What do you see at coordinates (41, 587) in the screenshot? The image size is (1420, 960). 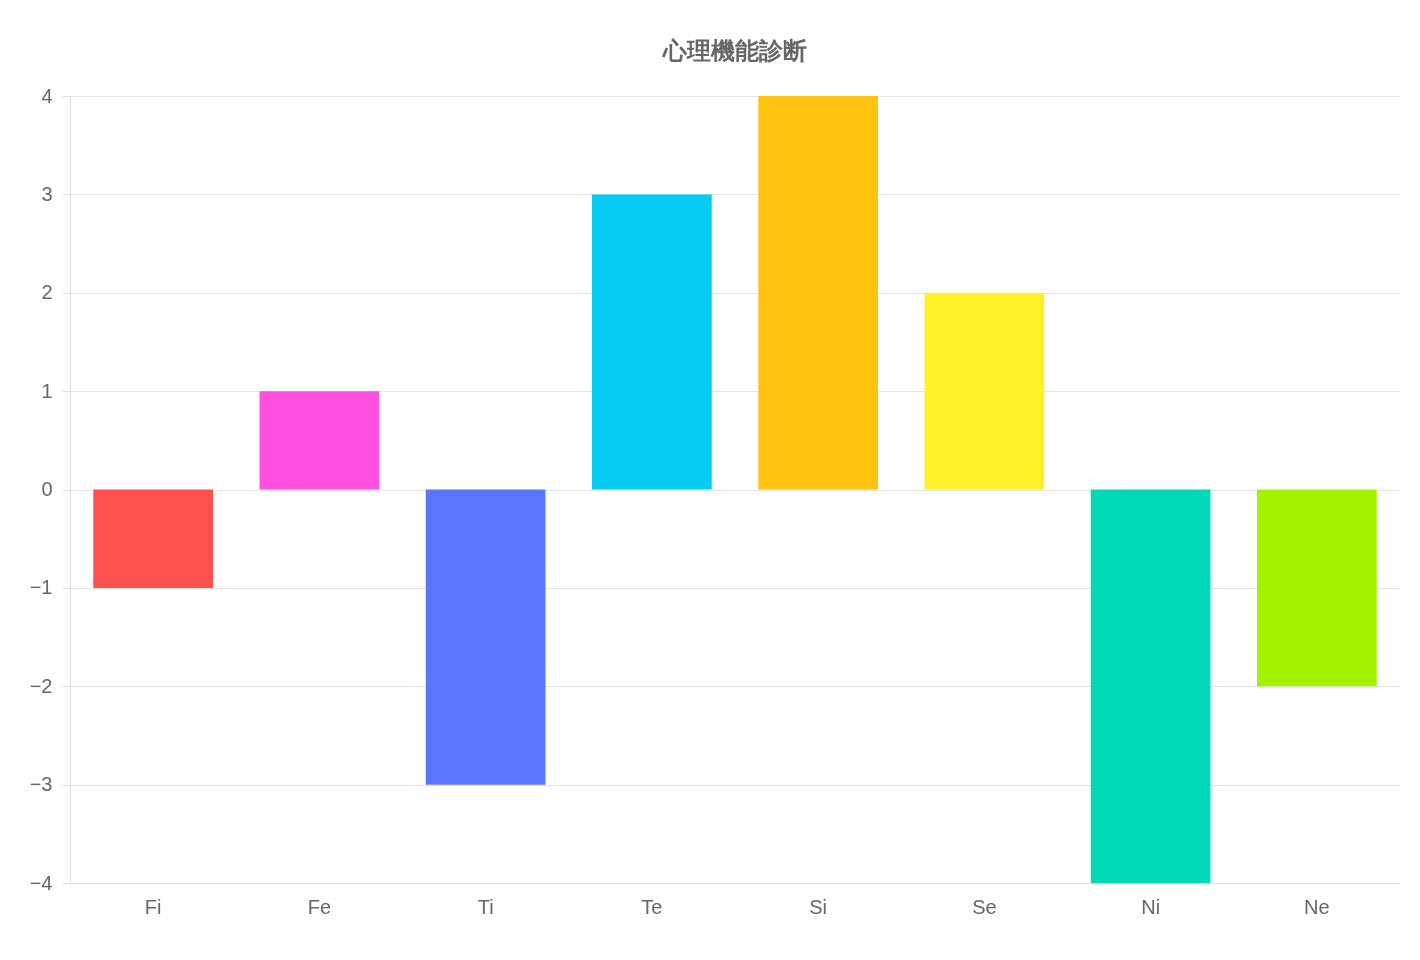 I see `y-tick-label: −1` at bounding box center [41, 587].